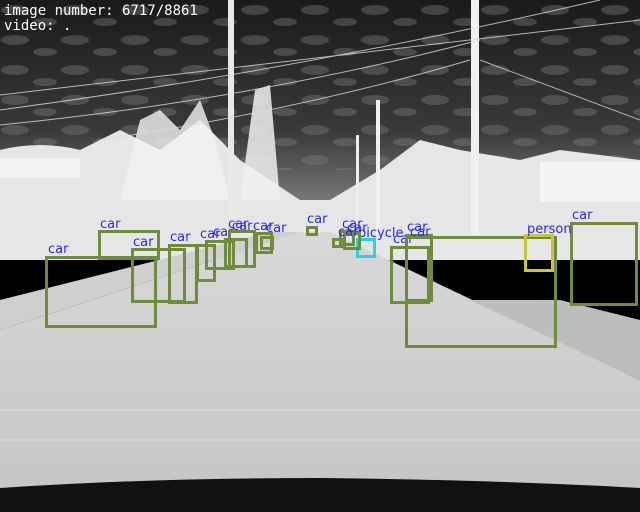 Image resolution: width=640 pixels, height=512 pixels. I want to click on person-detection-label: person, so click(549, 229).